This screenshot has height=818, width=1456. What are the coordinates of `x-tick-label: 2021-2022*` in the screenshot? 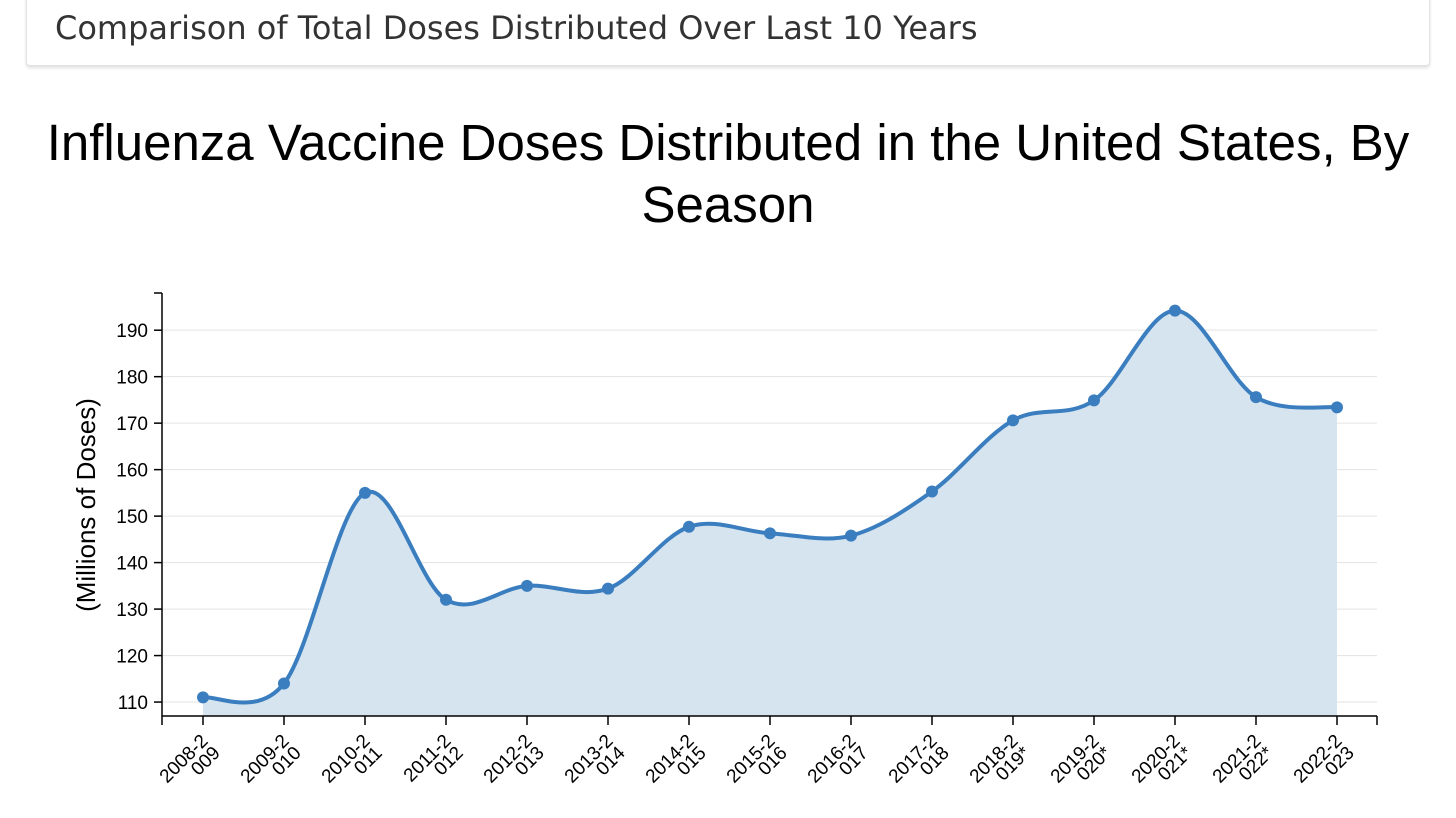 It's located at (1243, 764).